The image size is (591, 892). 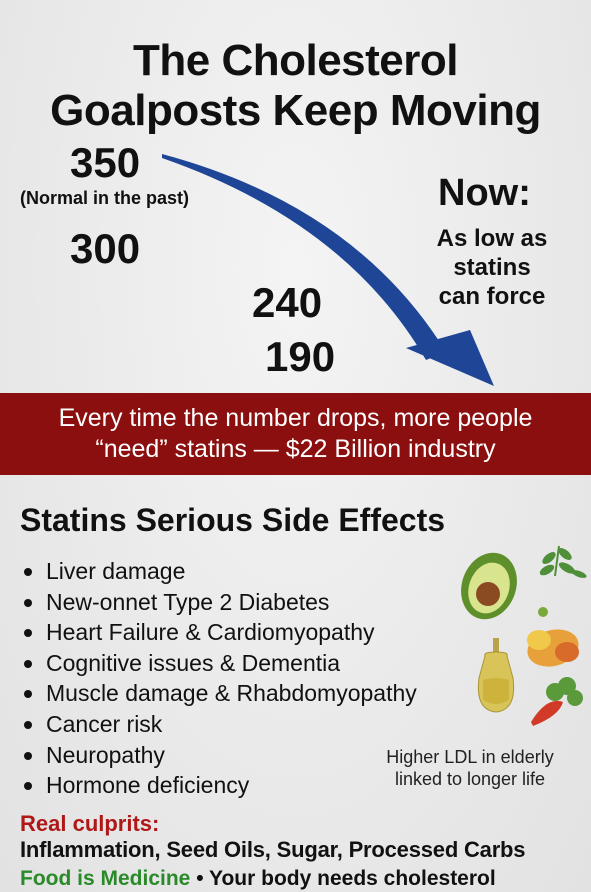 I want to click on side-effect-item: Muscle damage & Rhabdomyopathy, so click(x=218, y=693).